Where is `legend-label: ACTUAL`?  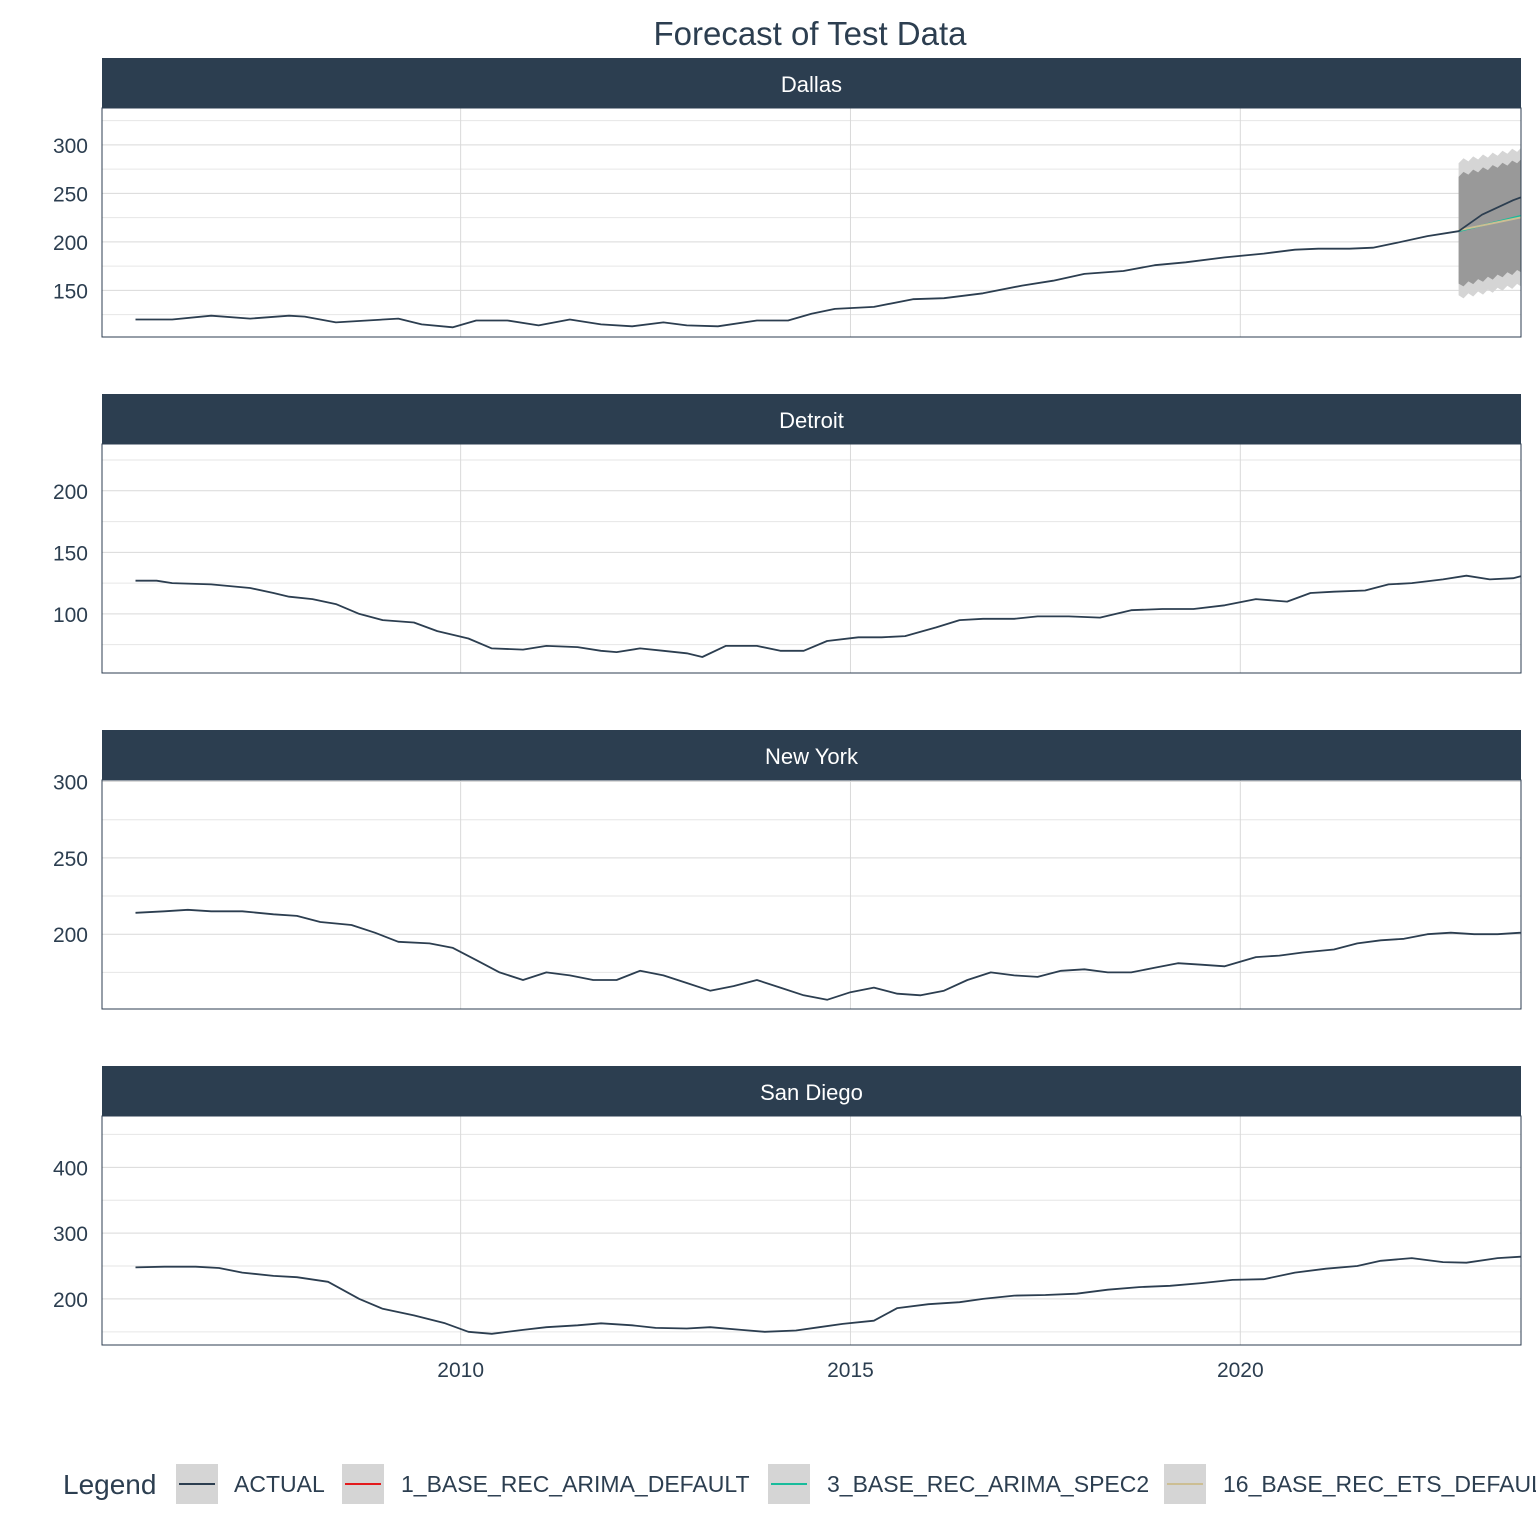 legend-label: ACTUAL is located at coordinates (279, 1484).